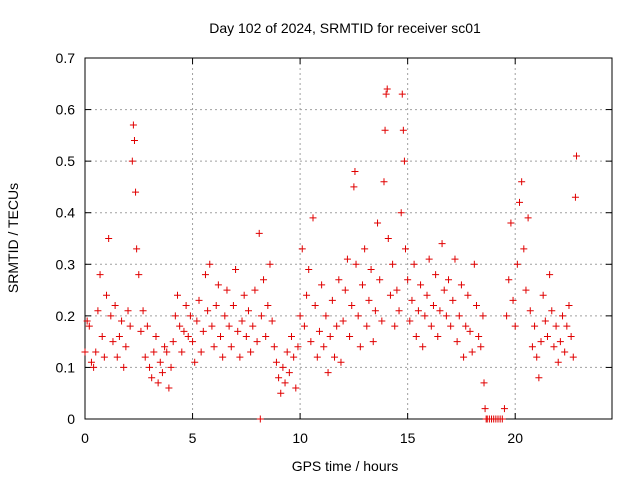  I want to click on x-tick-label: 5, so click(193, 438).